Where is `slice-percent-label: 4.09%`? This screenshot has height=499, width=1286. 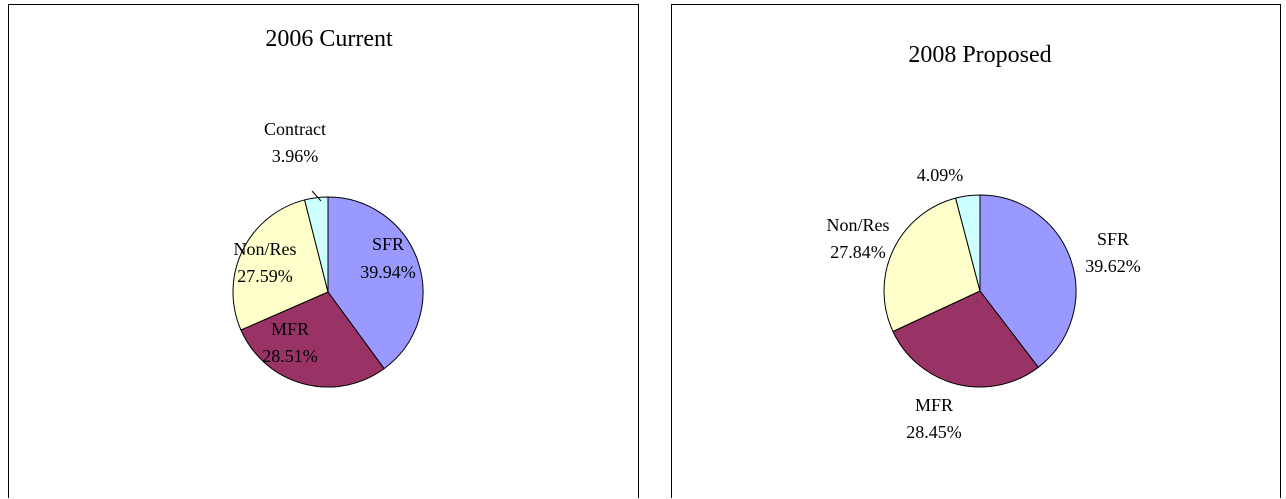
slice-percent-label: 4.09% is located at coordinates (940, 175).